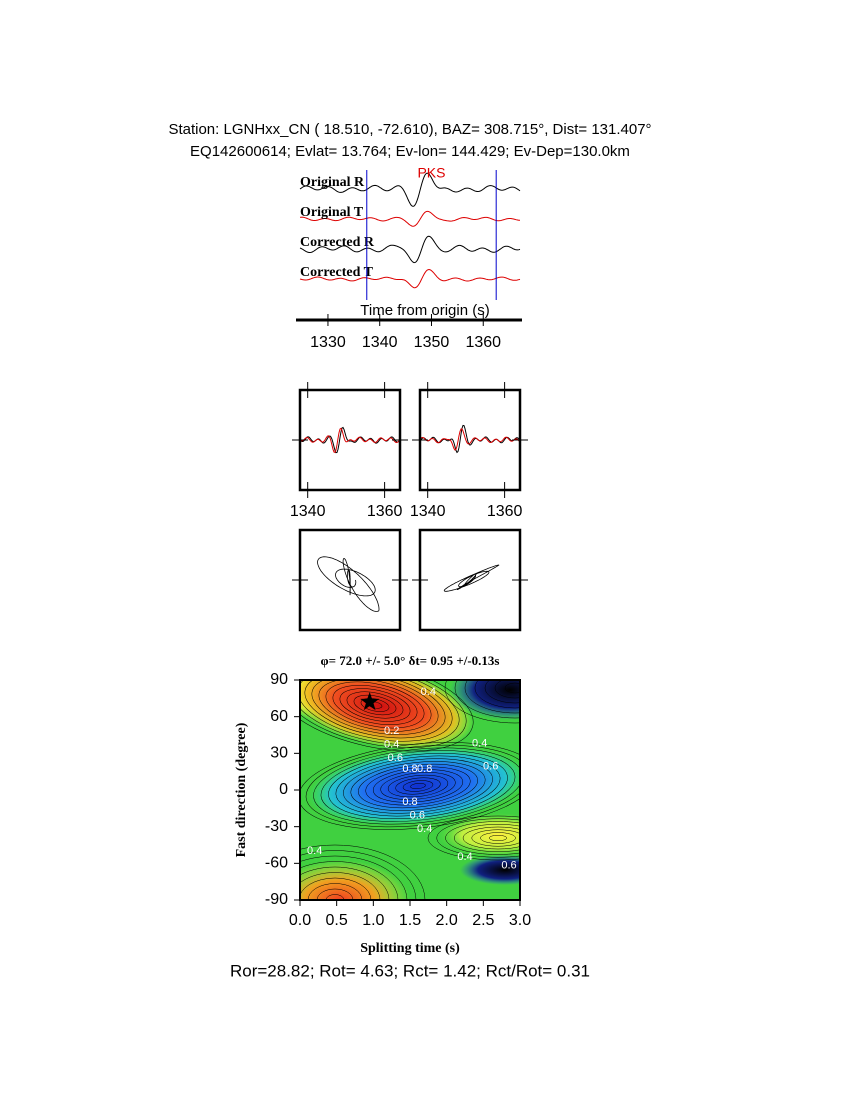 The height and width of the screenshot is (1100, 850). Describe the element at coordinates (283, 789) in the screenshot. I see `y-tick-label: 0` at that location.